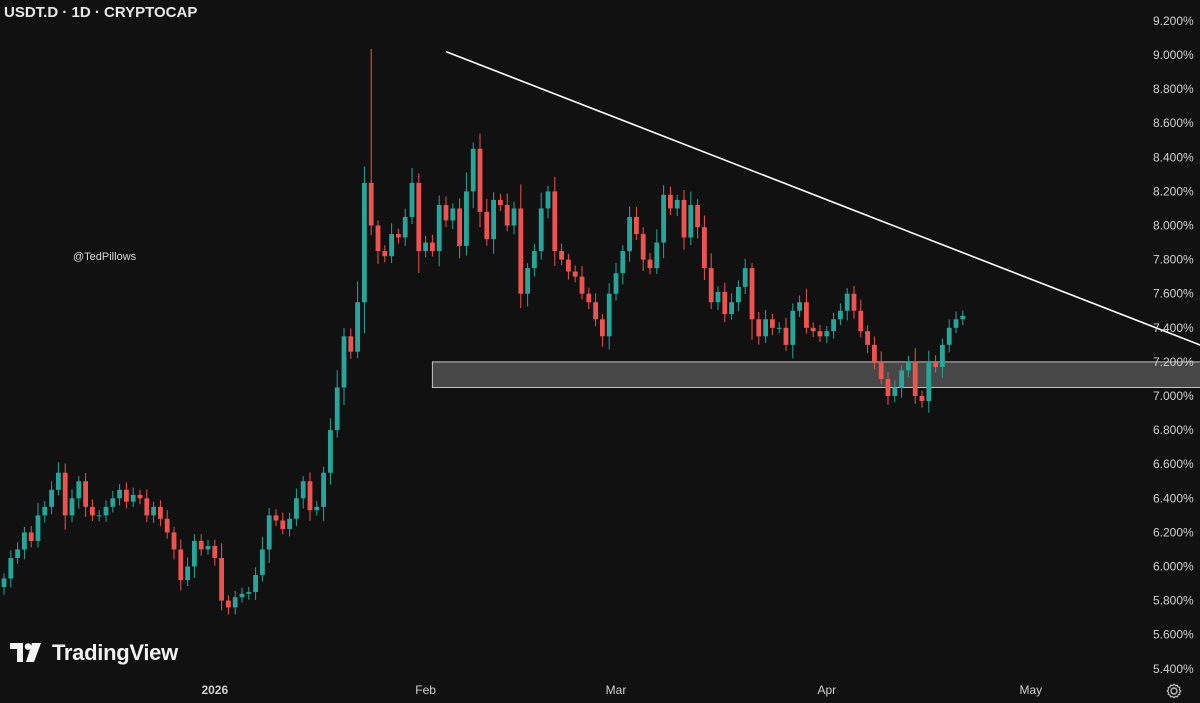  What do you see at coordinates (1173, 430) in the screenshot?
I see `price-tick-label: 6.800%` at bounding box center [1173, 430].